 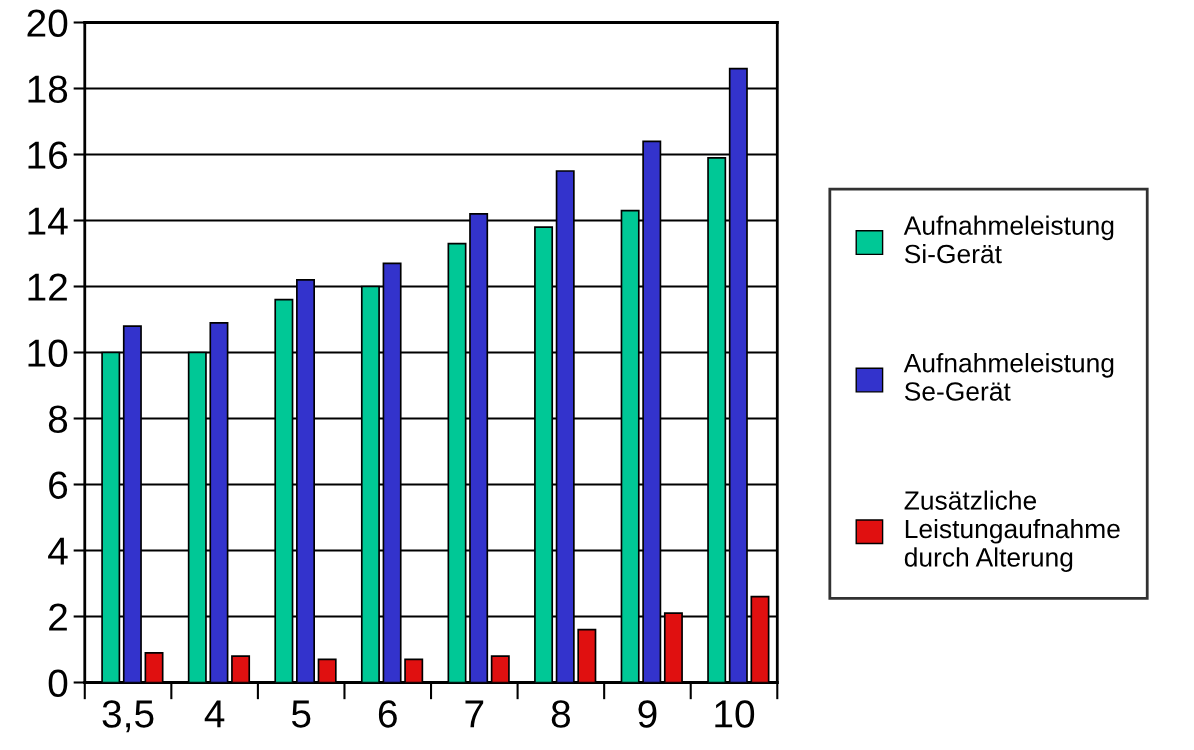 What do you see at coordinates (48, 155) in the screenshot?
I see `y-tick-label: 16` at bounding box center [48, 155].